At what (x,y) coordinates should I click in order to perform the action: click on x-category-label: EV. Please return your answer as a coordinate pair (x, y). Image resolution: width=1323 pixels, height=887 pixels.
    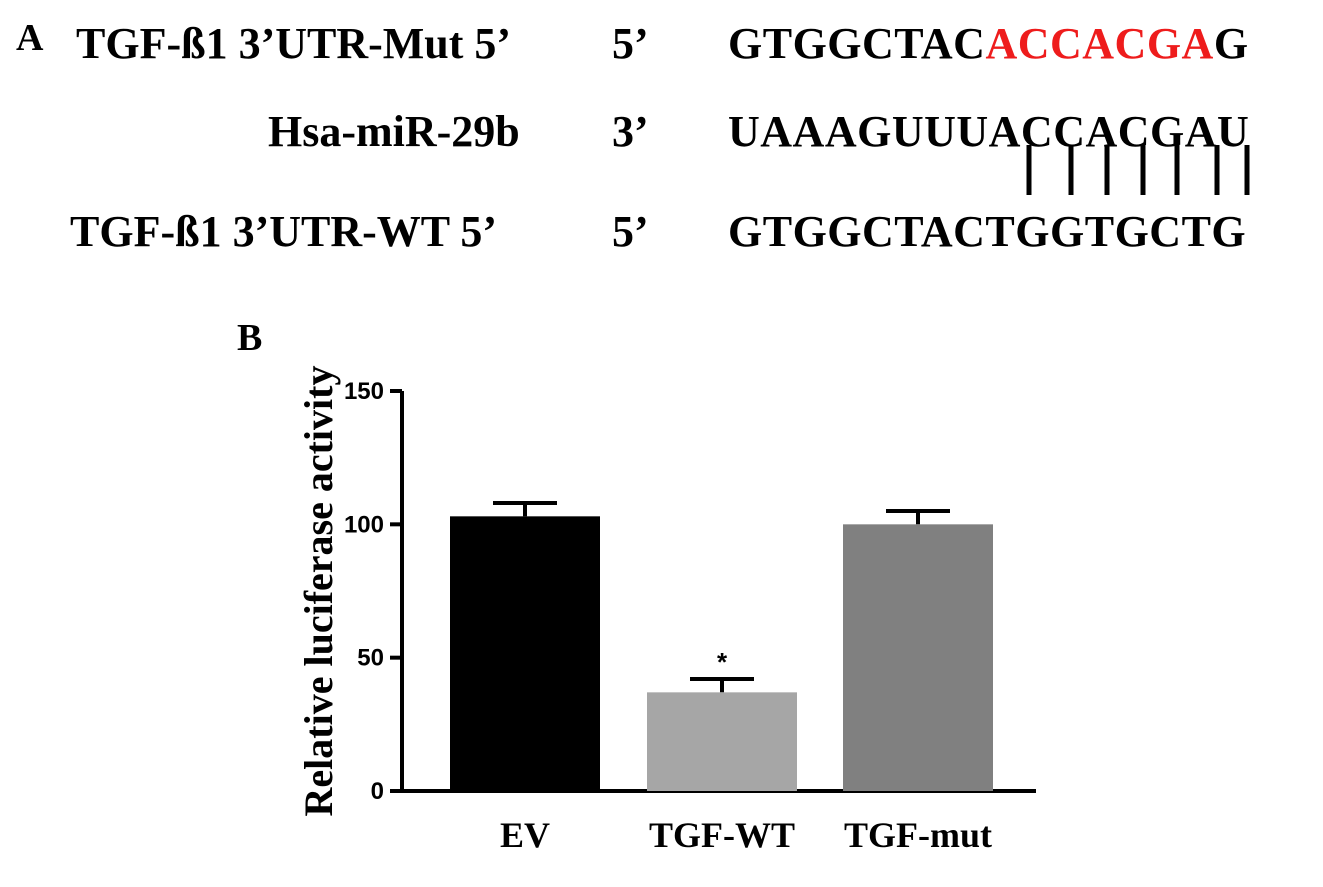
    Looking at the image, I should click on (525, 835).